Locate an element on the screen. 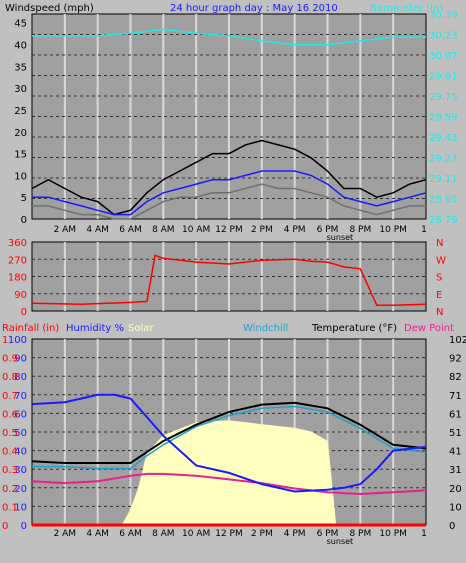 This screenshot has height=563, width=466. wind-y-tick-label: 20 is located at coordinates (20, 133).